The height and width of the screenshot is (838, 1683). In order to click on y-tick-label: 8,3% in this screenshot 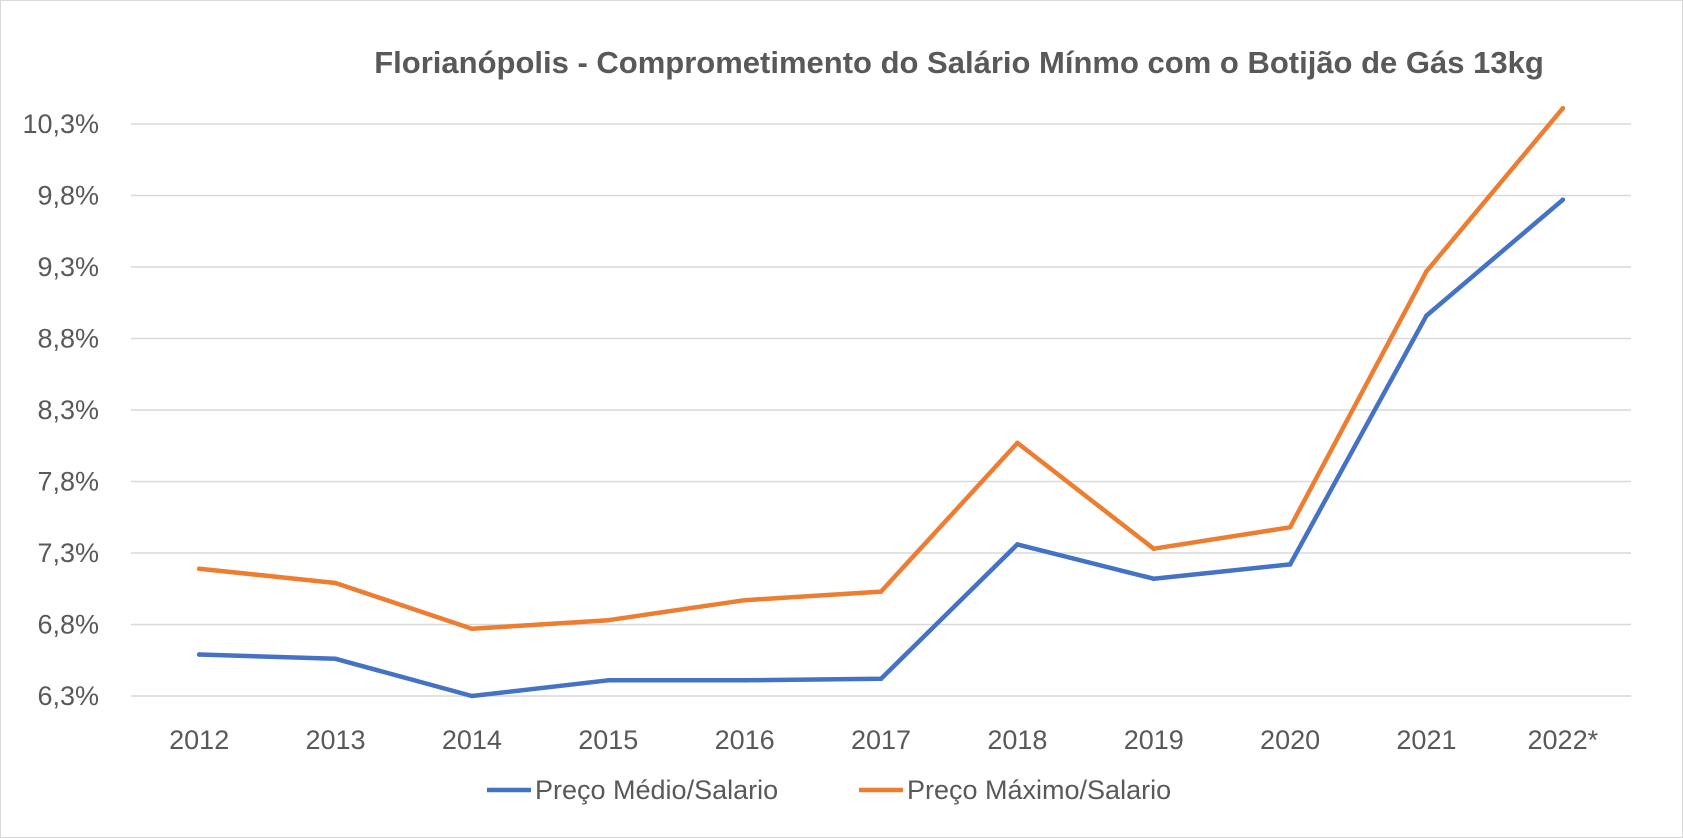, I will do `click(68, 410)`.